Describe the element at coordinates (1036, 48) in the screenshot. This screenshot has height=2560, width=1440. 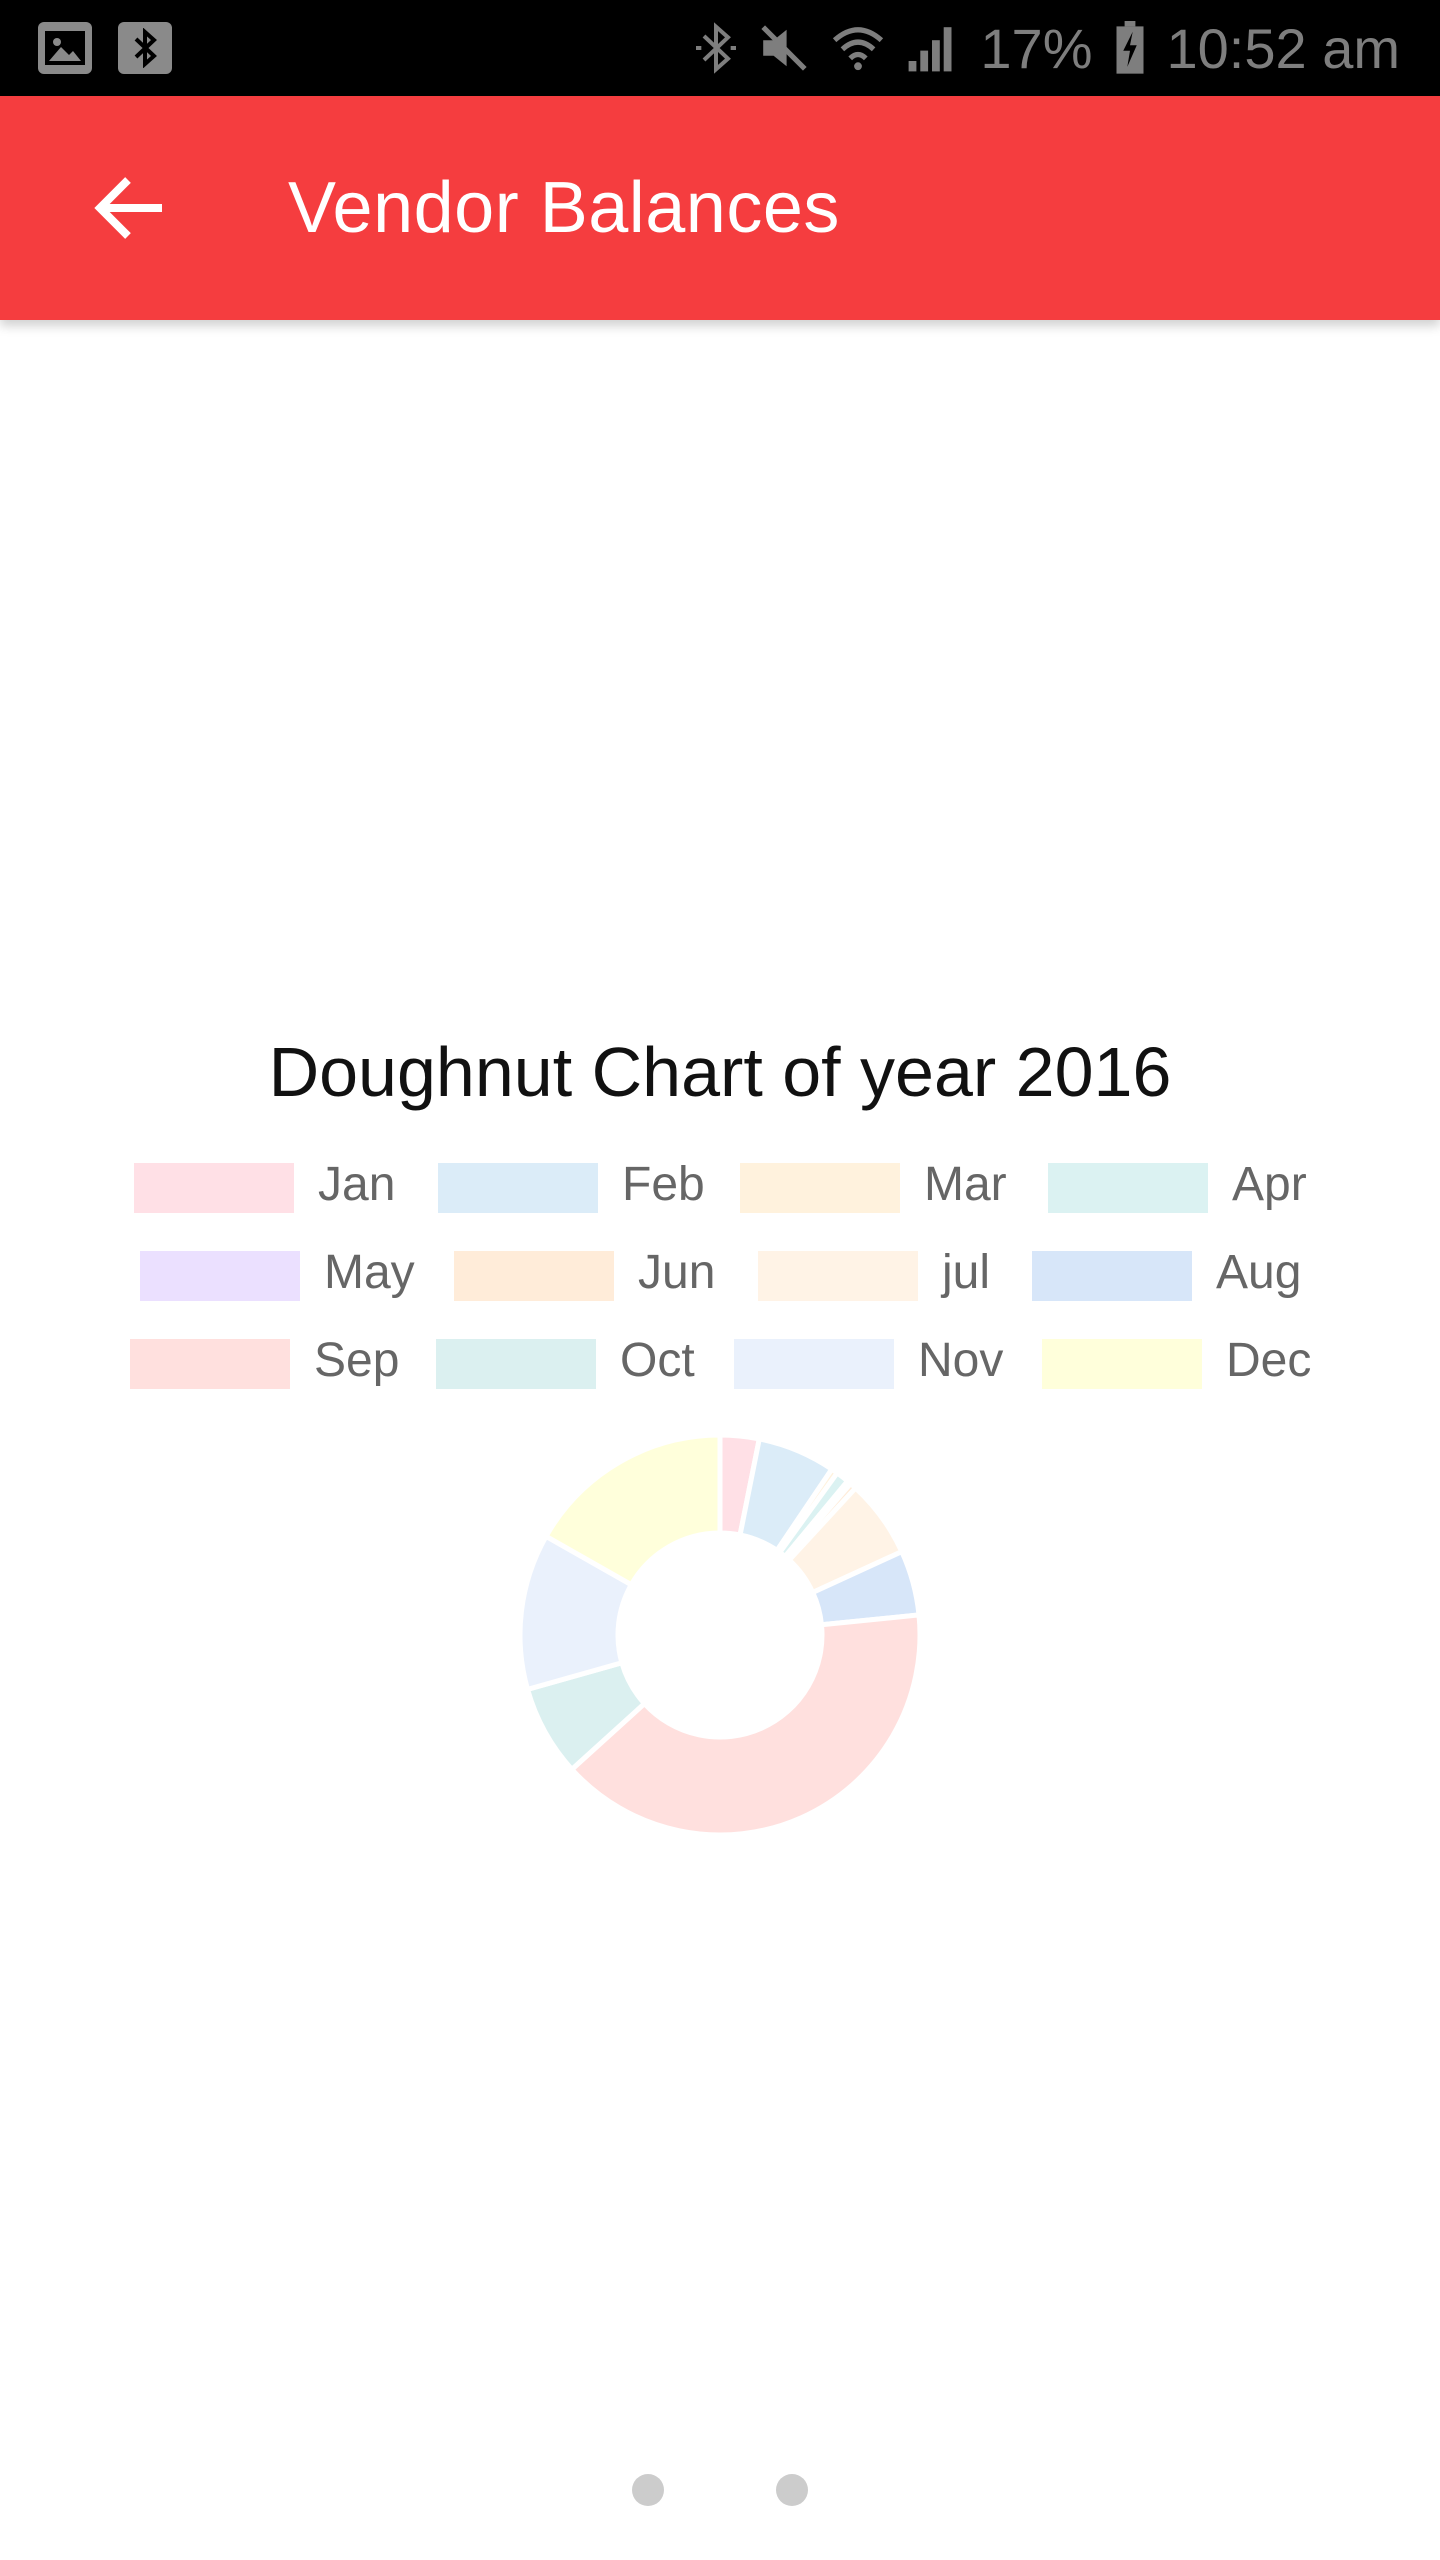
I see `battery-percent: 17%` at that location.